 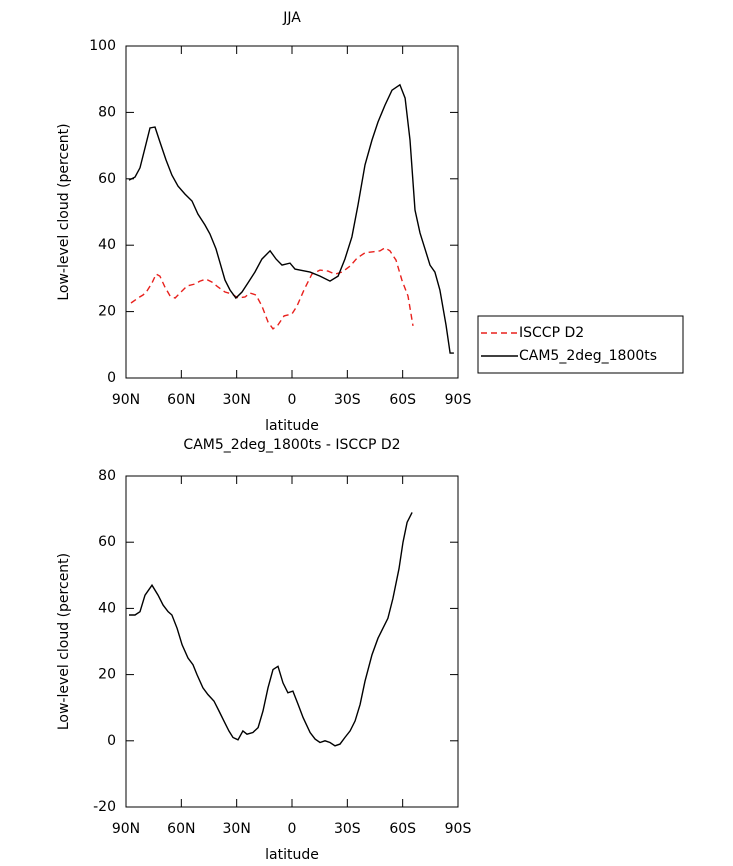 What do you see at coordinates (102, 46) in the screenshot?
I see `y-tick-label: 100` at bounding box center [102, 46].